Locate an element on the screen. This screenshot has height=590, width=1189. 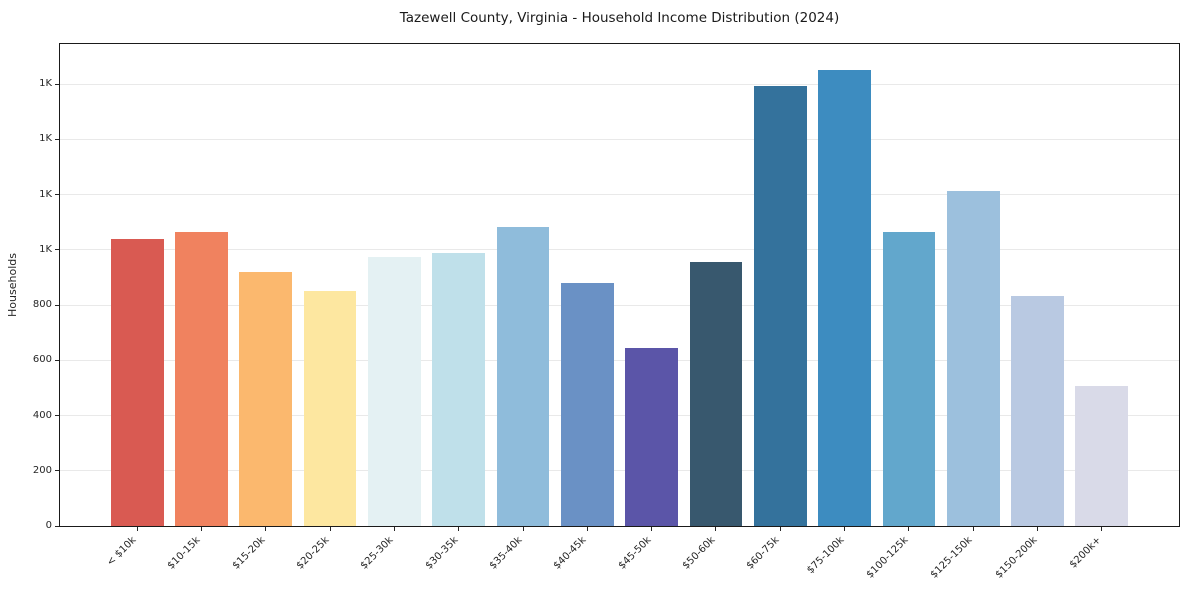
y-tick-label: 600 is located at coordinates (42, 360).